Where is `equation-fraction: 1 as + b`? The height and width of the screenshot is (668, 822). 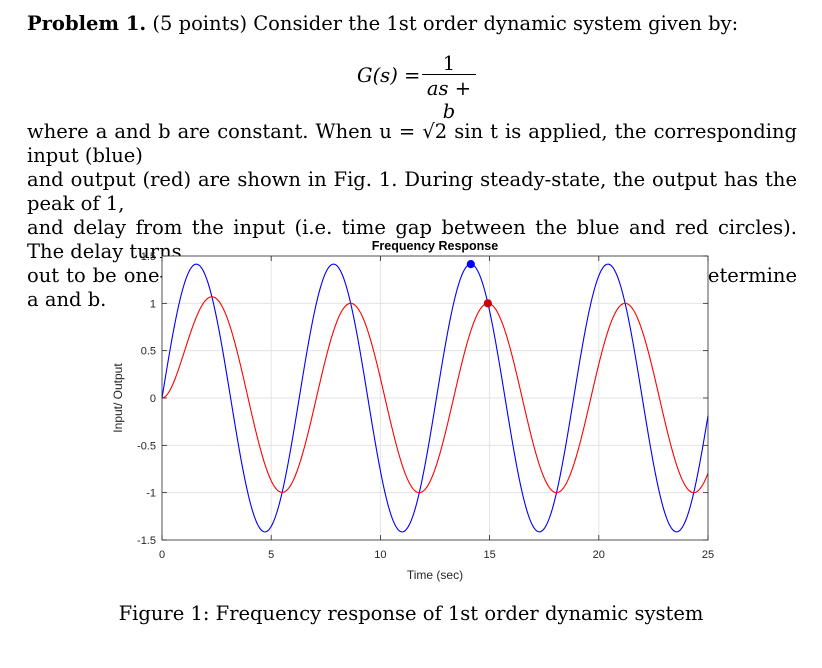 equation-fraction: 1 as + b is located at coordinates (449, 87).